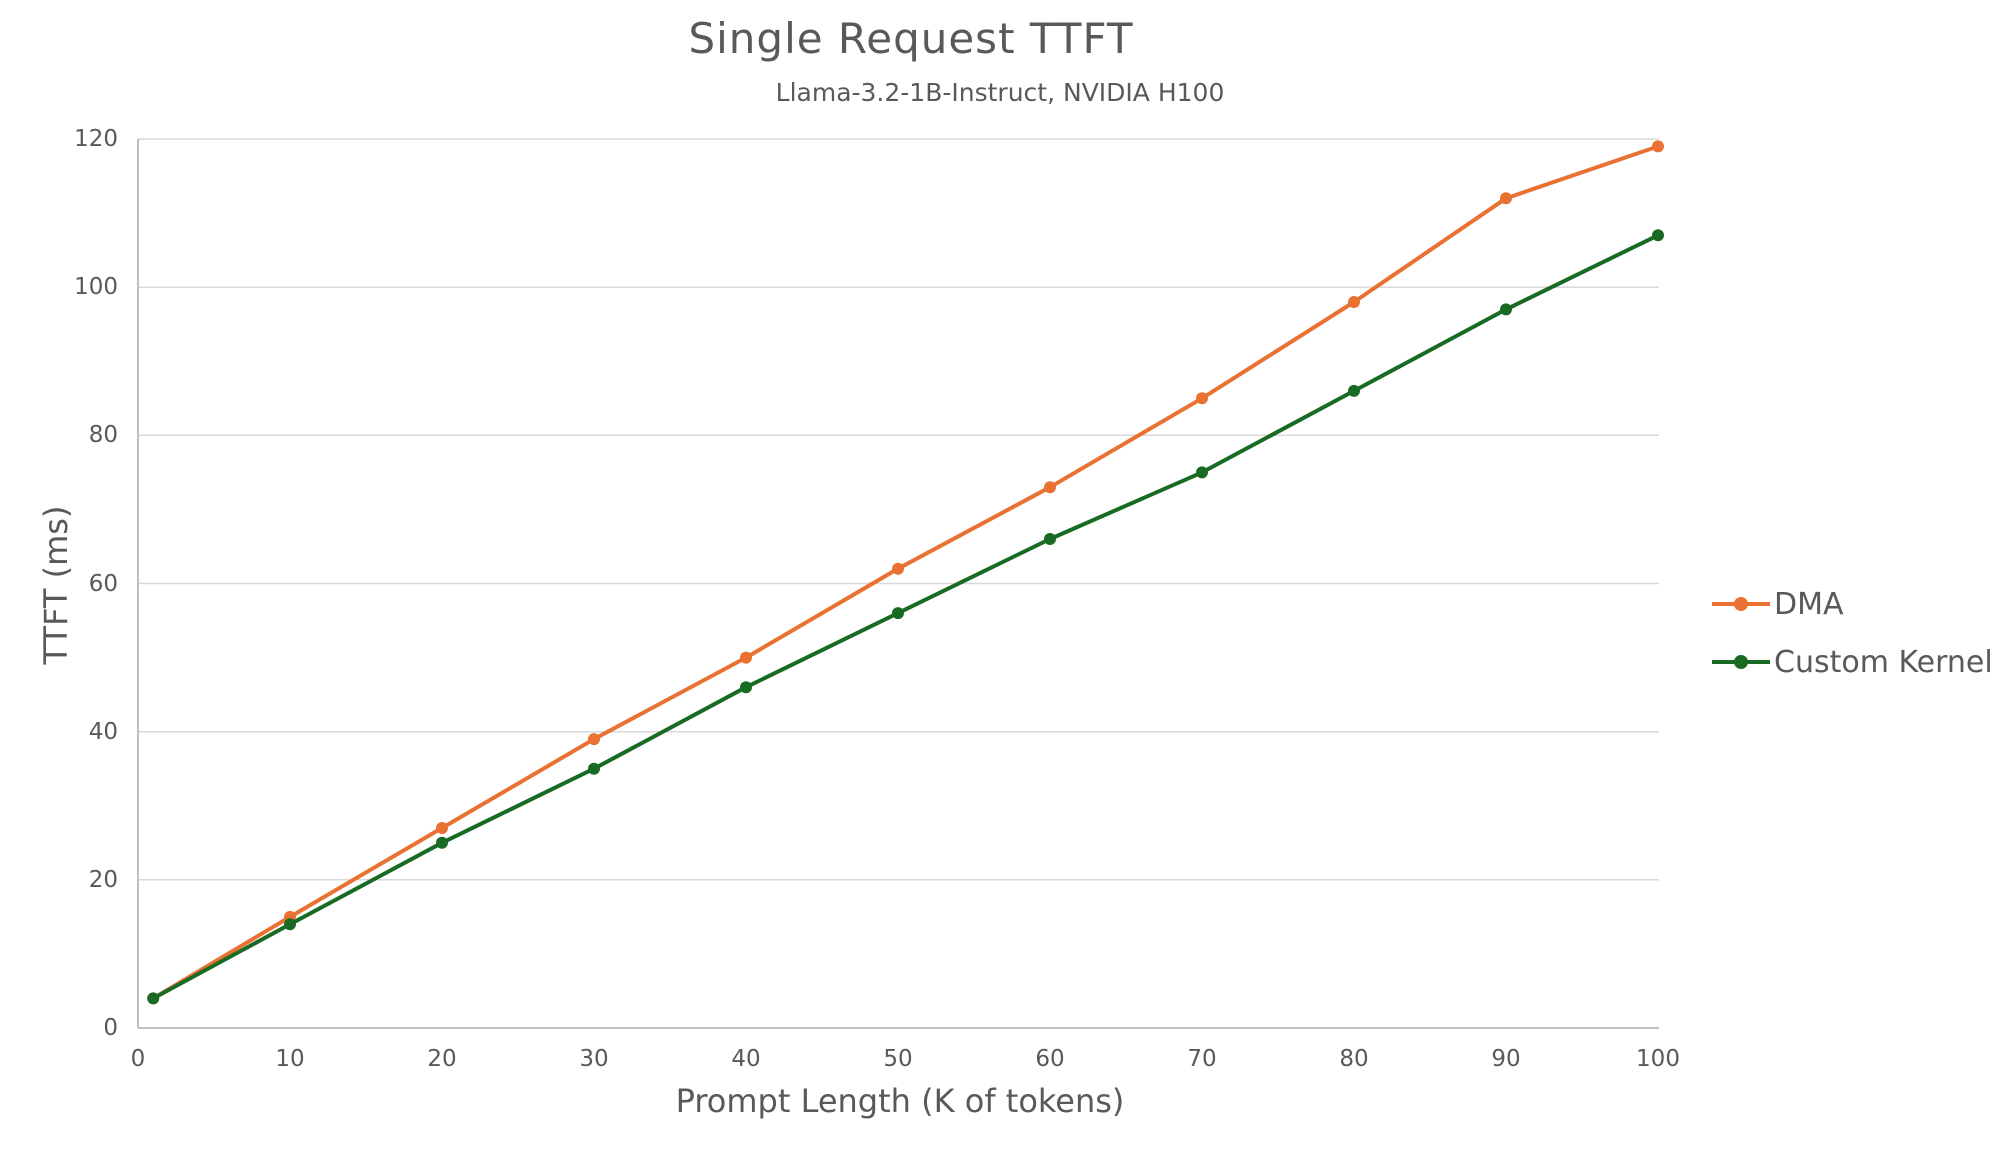 Image resolution: width=1999 pixels, height=1155 pixels. What do you see at coordinates (911, 38) in the screenshot?
I see `chart-title: Single Request TTFT` at bounding box center [911, 38].